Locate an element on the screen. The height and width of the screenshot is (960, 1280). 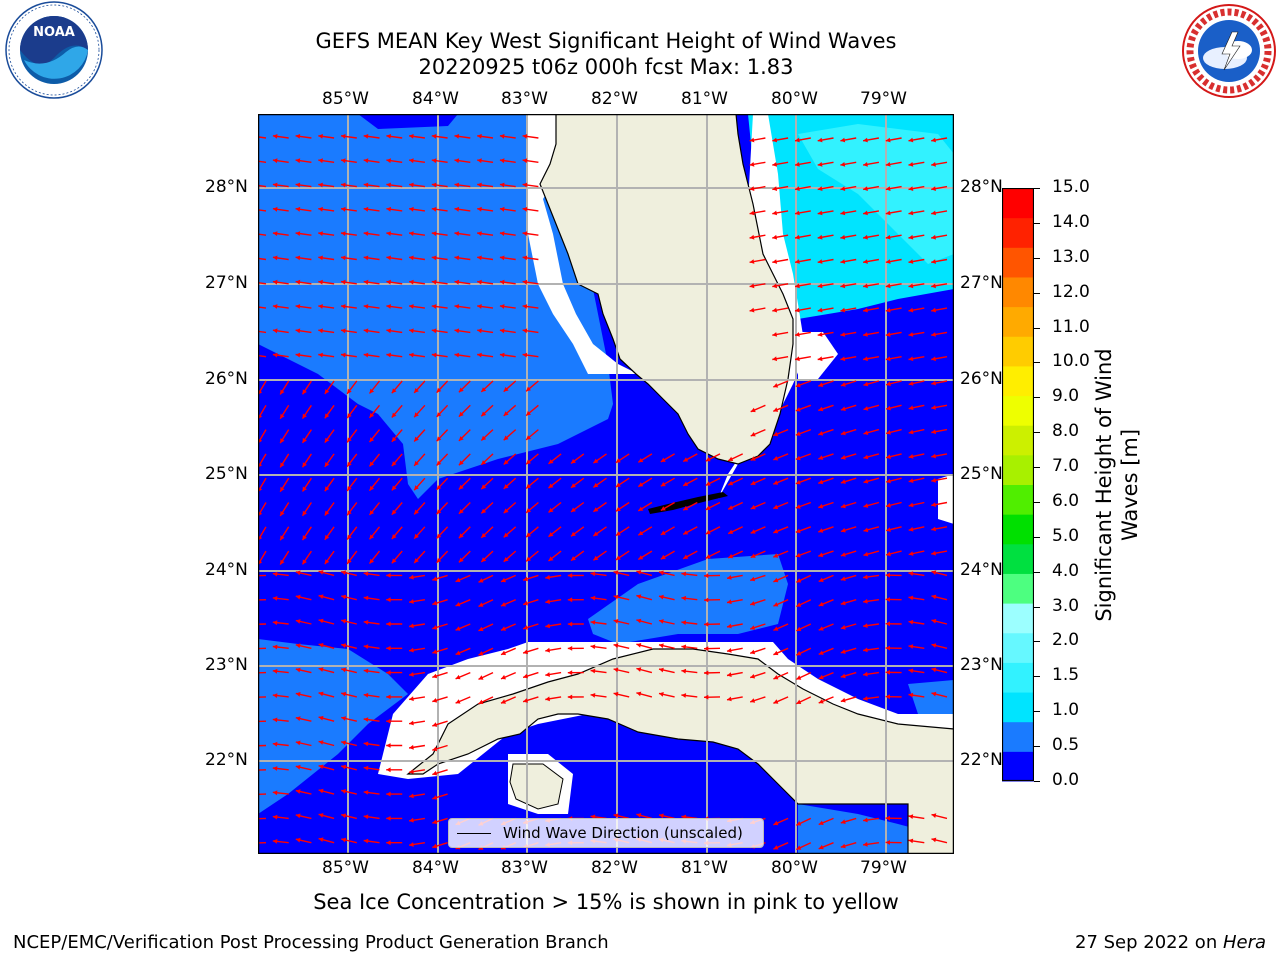
top-lon-tick: 82°W is located at coordinates (614, 99).